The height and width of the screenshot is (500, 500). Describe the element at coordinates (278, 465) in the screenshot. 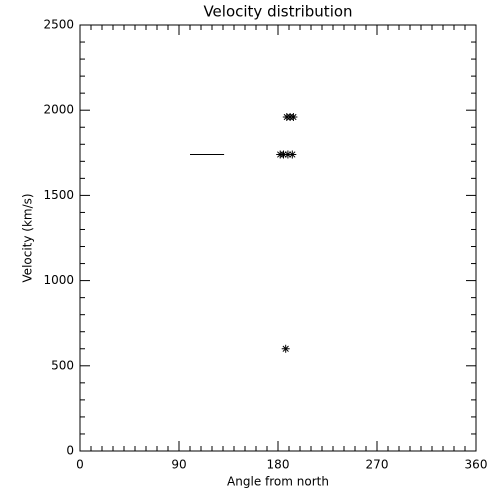

I see `x-tick-label: 180` at that location.